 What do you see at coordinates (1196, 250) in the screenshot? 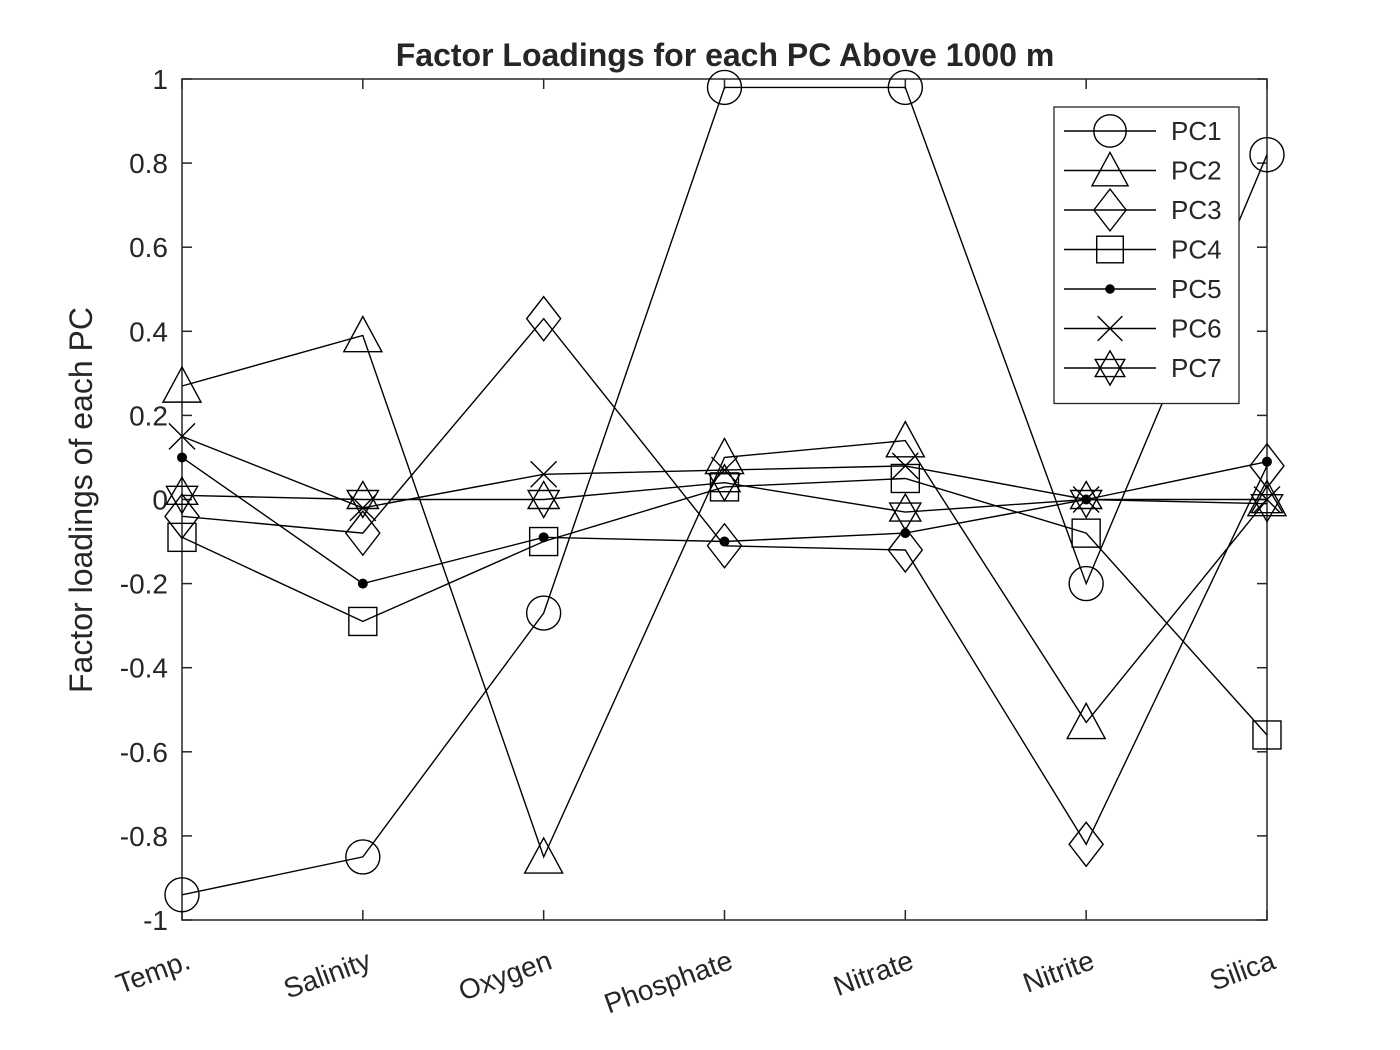
I see `legend-label: PC4` at bounding box center [1196, 250].